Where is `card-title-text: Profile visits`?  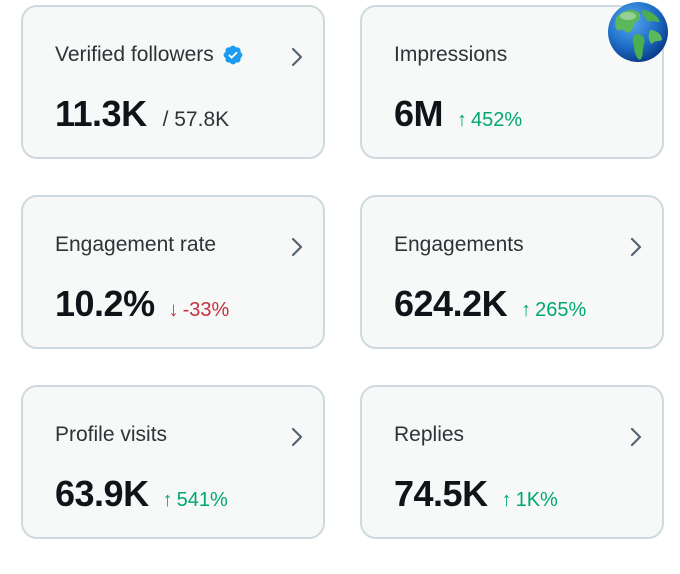
card-title-text: Profile visits is located at coordinates (111, 434).